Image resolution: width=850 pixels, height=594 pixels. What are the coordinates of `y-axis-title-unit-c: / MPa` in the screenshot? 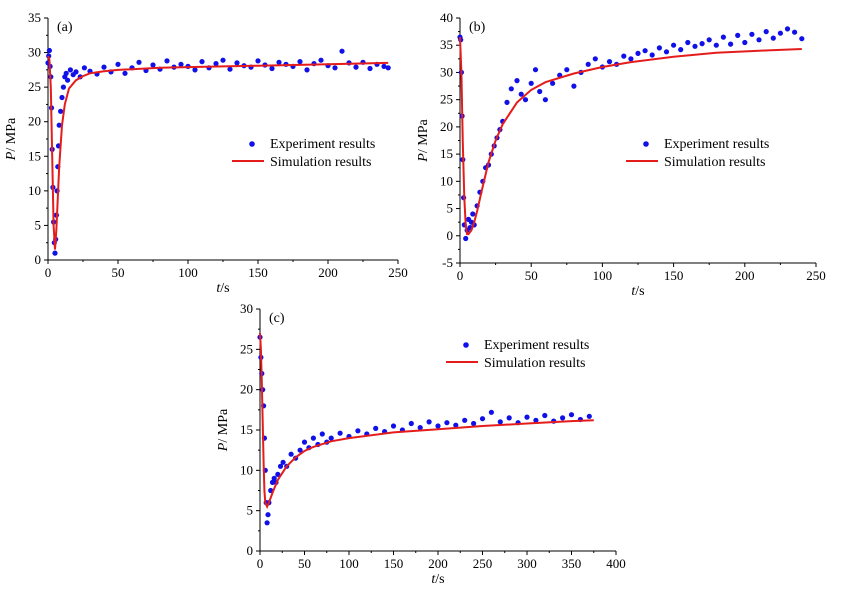 It's located at (223, 425).